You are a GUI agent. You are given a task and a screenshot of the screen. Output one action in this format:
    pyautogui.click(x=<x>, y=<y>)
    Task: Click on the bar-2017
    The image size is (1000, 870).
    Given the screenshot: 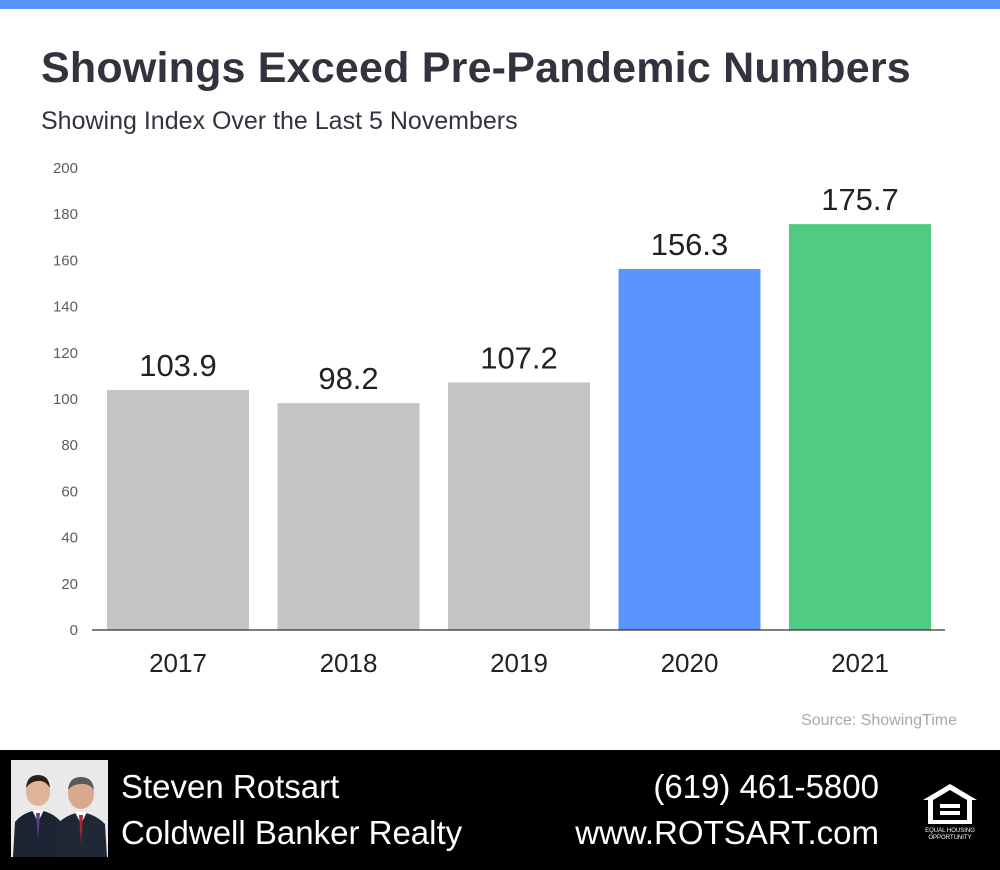 What is the action you would take?
    pyautogui.click(x=178, y=509)
    